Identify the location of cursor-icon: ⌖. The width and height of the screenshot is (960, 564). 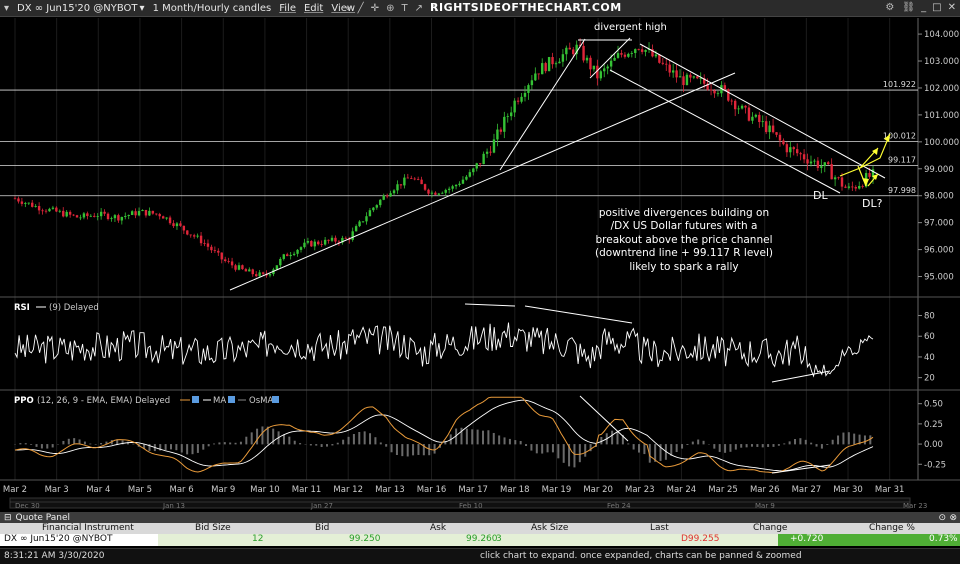
(348, 8).